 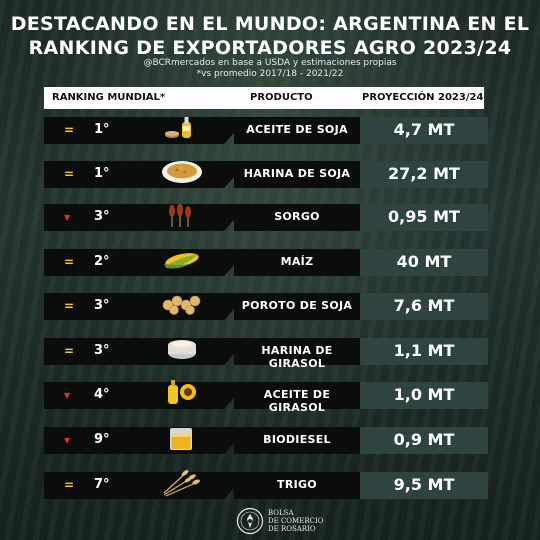 I want to click on header-ranking: RANKING MUNDIAL*, so click(x=109, y=97).